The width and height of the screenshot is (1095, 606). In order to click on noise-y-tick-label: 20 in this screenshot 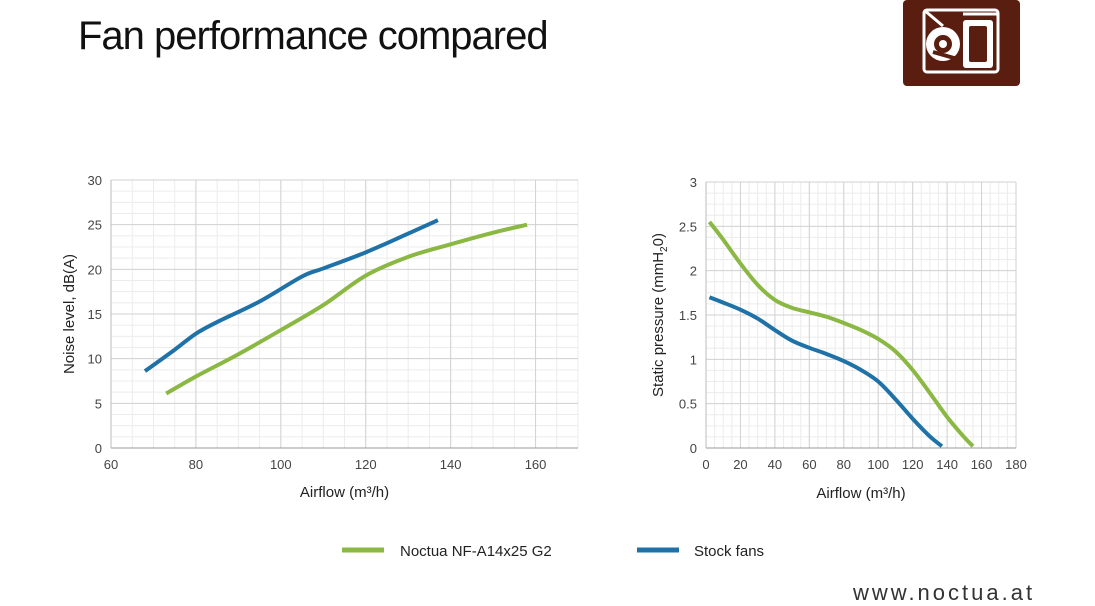, I will do `click(95, 269)`.